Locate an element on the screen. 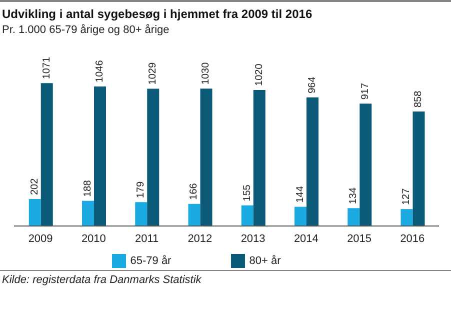 The image size is (451, 309). chart-title: Udvikling i antal sygebesøg i hjemmet fra 2009 til 2016 is located at coordinates (157, 13).